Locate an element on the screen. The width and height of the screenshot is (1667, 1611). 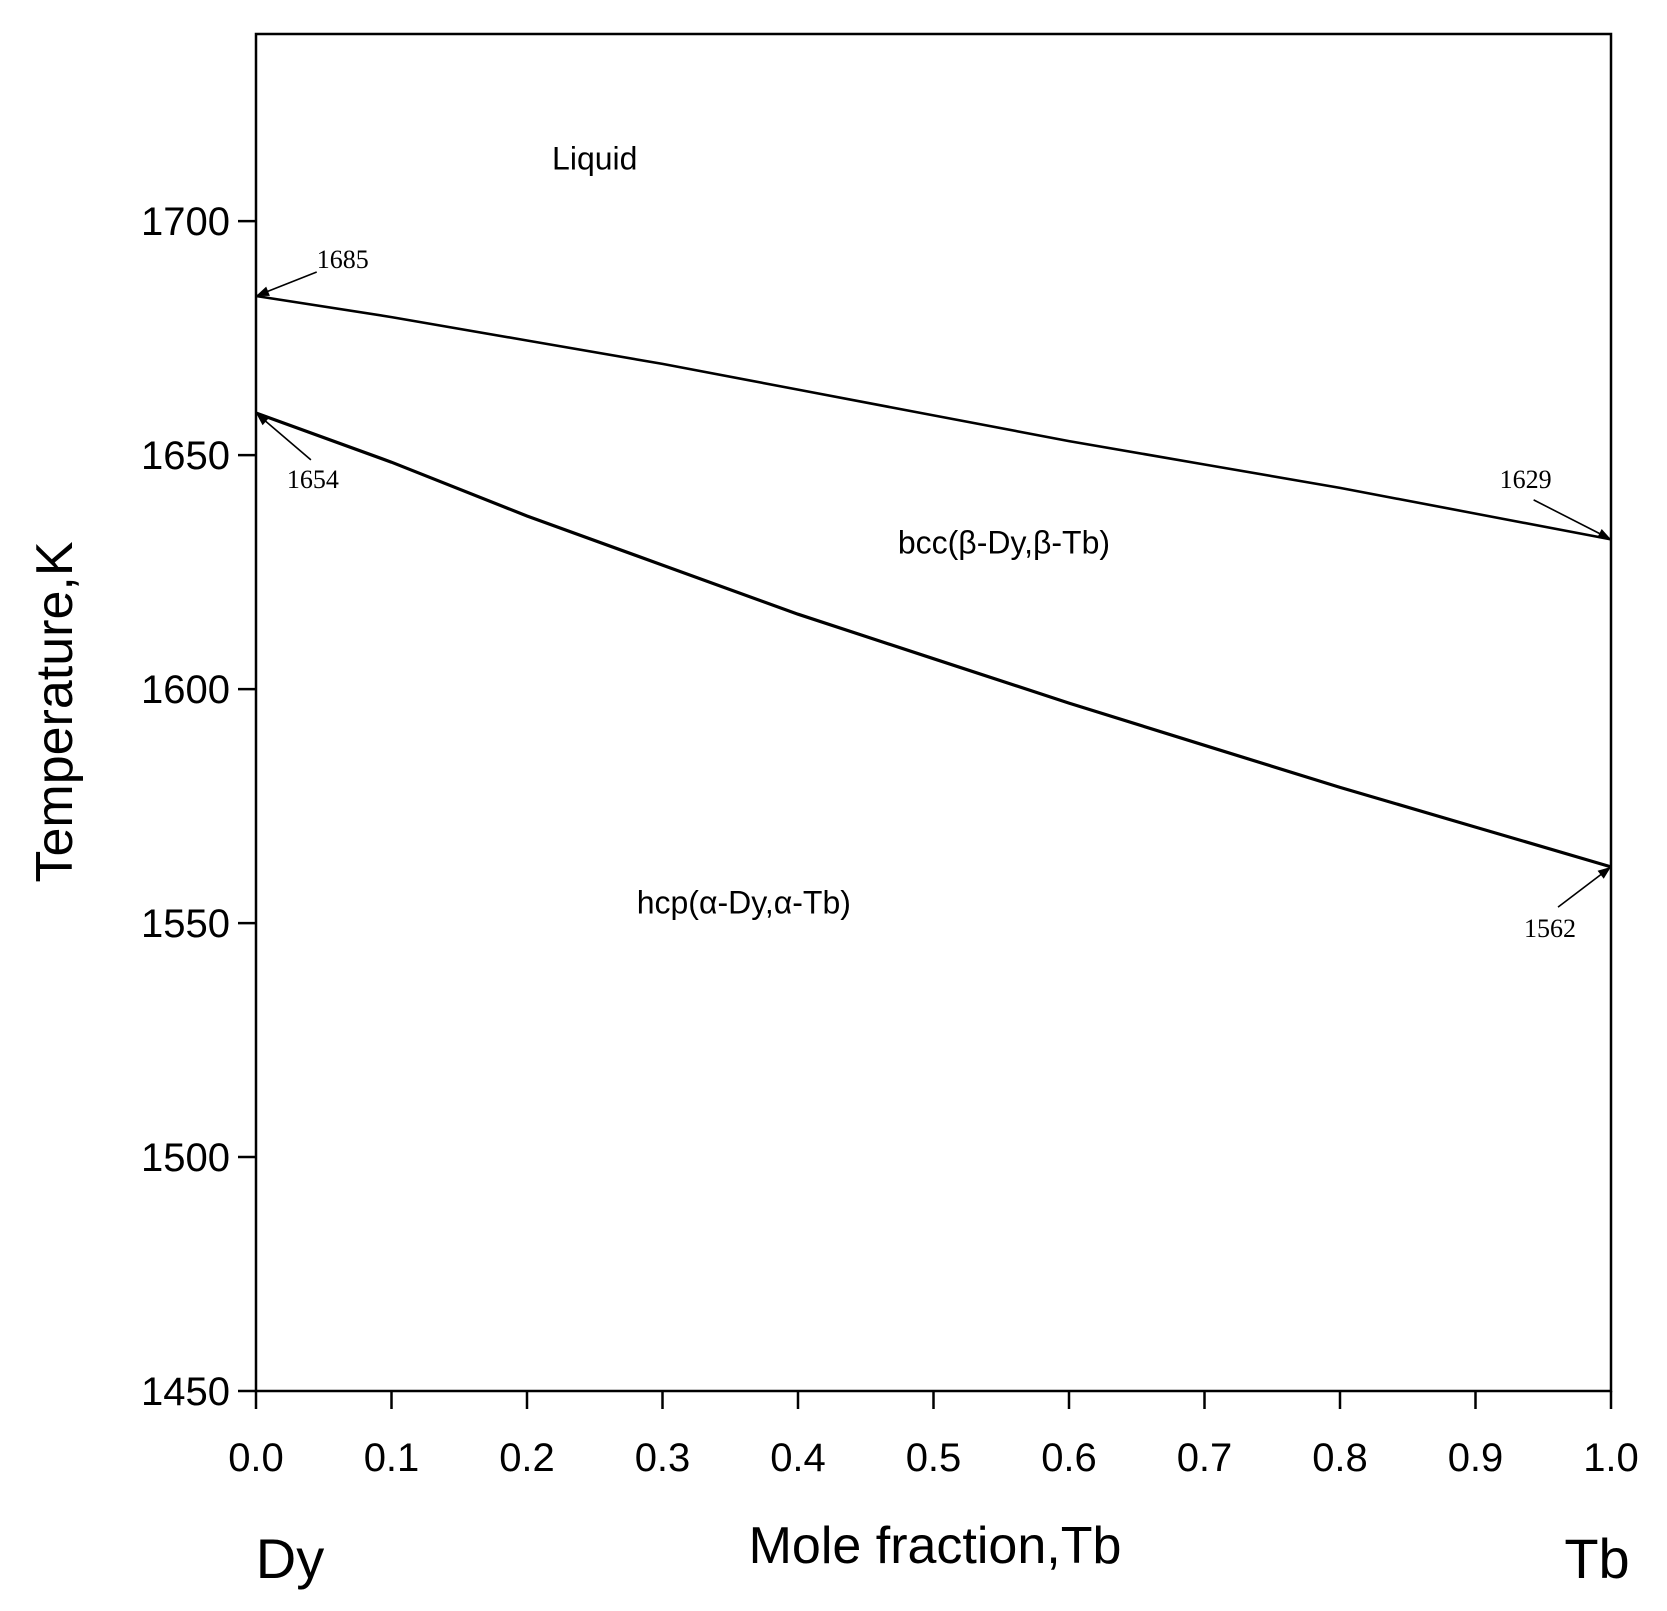
x-axis-title: Mole fraction,Tb is located at coordinates (935, 1546).